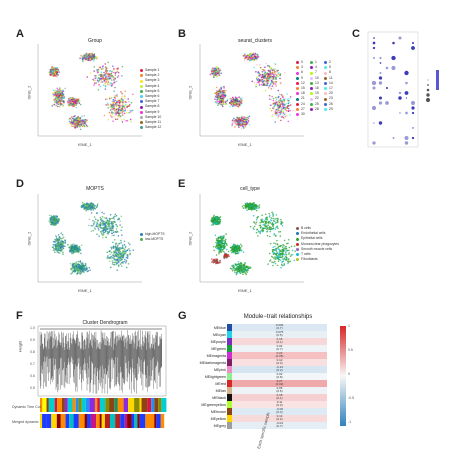 The width and height of the screenshot is (474, 474). Describe the element at coordinates (317, 88) in the screenshot. I see `legend-label: 16` at that location.